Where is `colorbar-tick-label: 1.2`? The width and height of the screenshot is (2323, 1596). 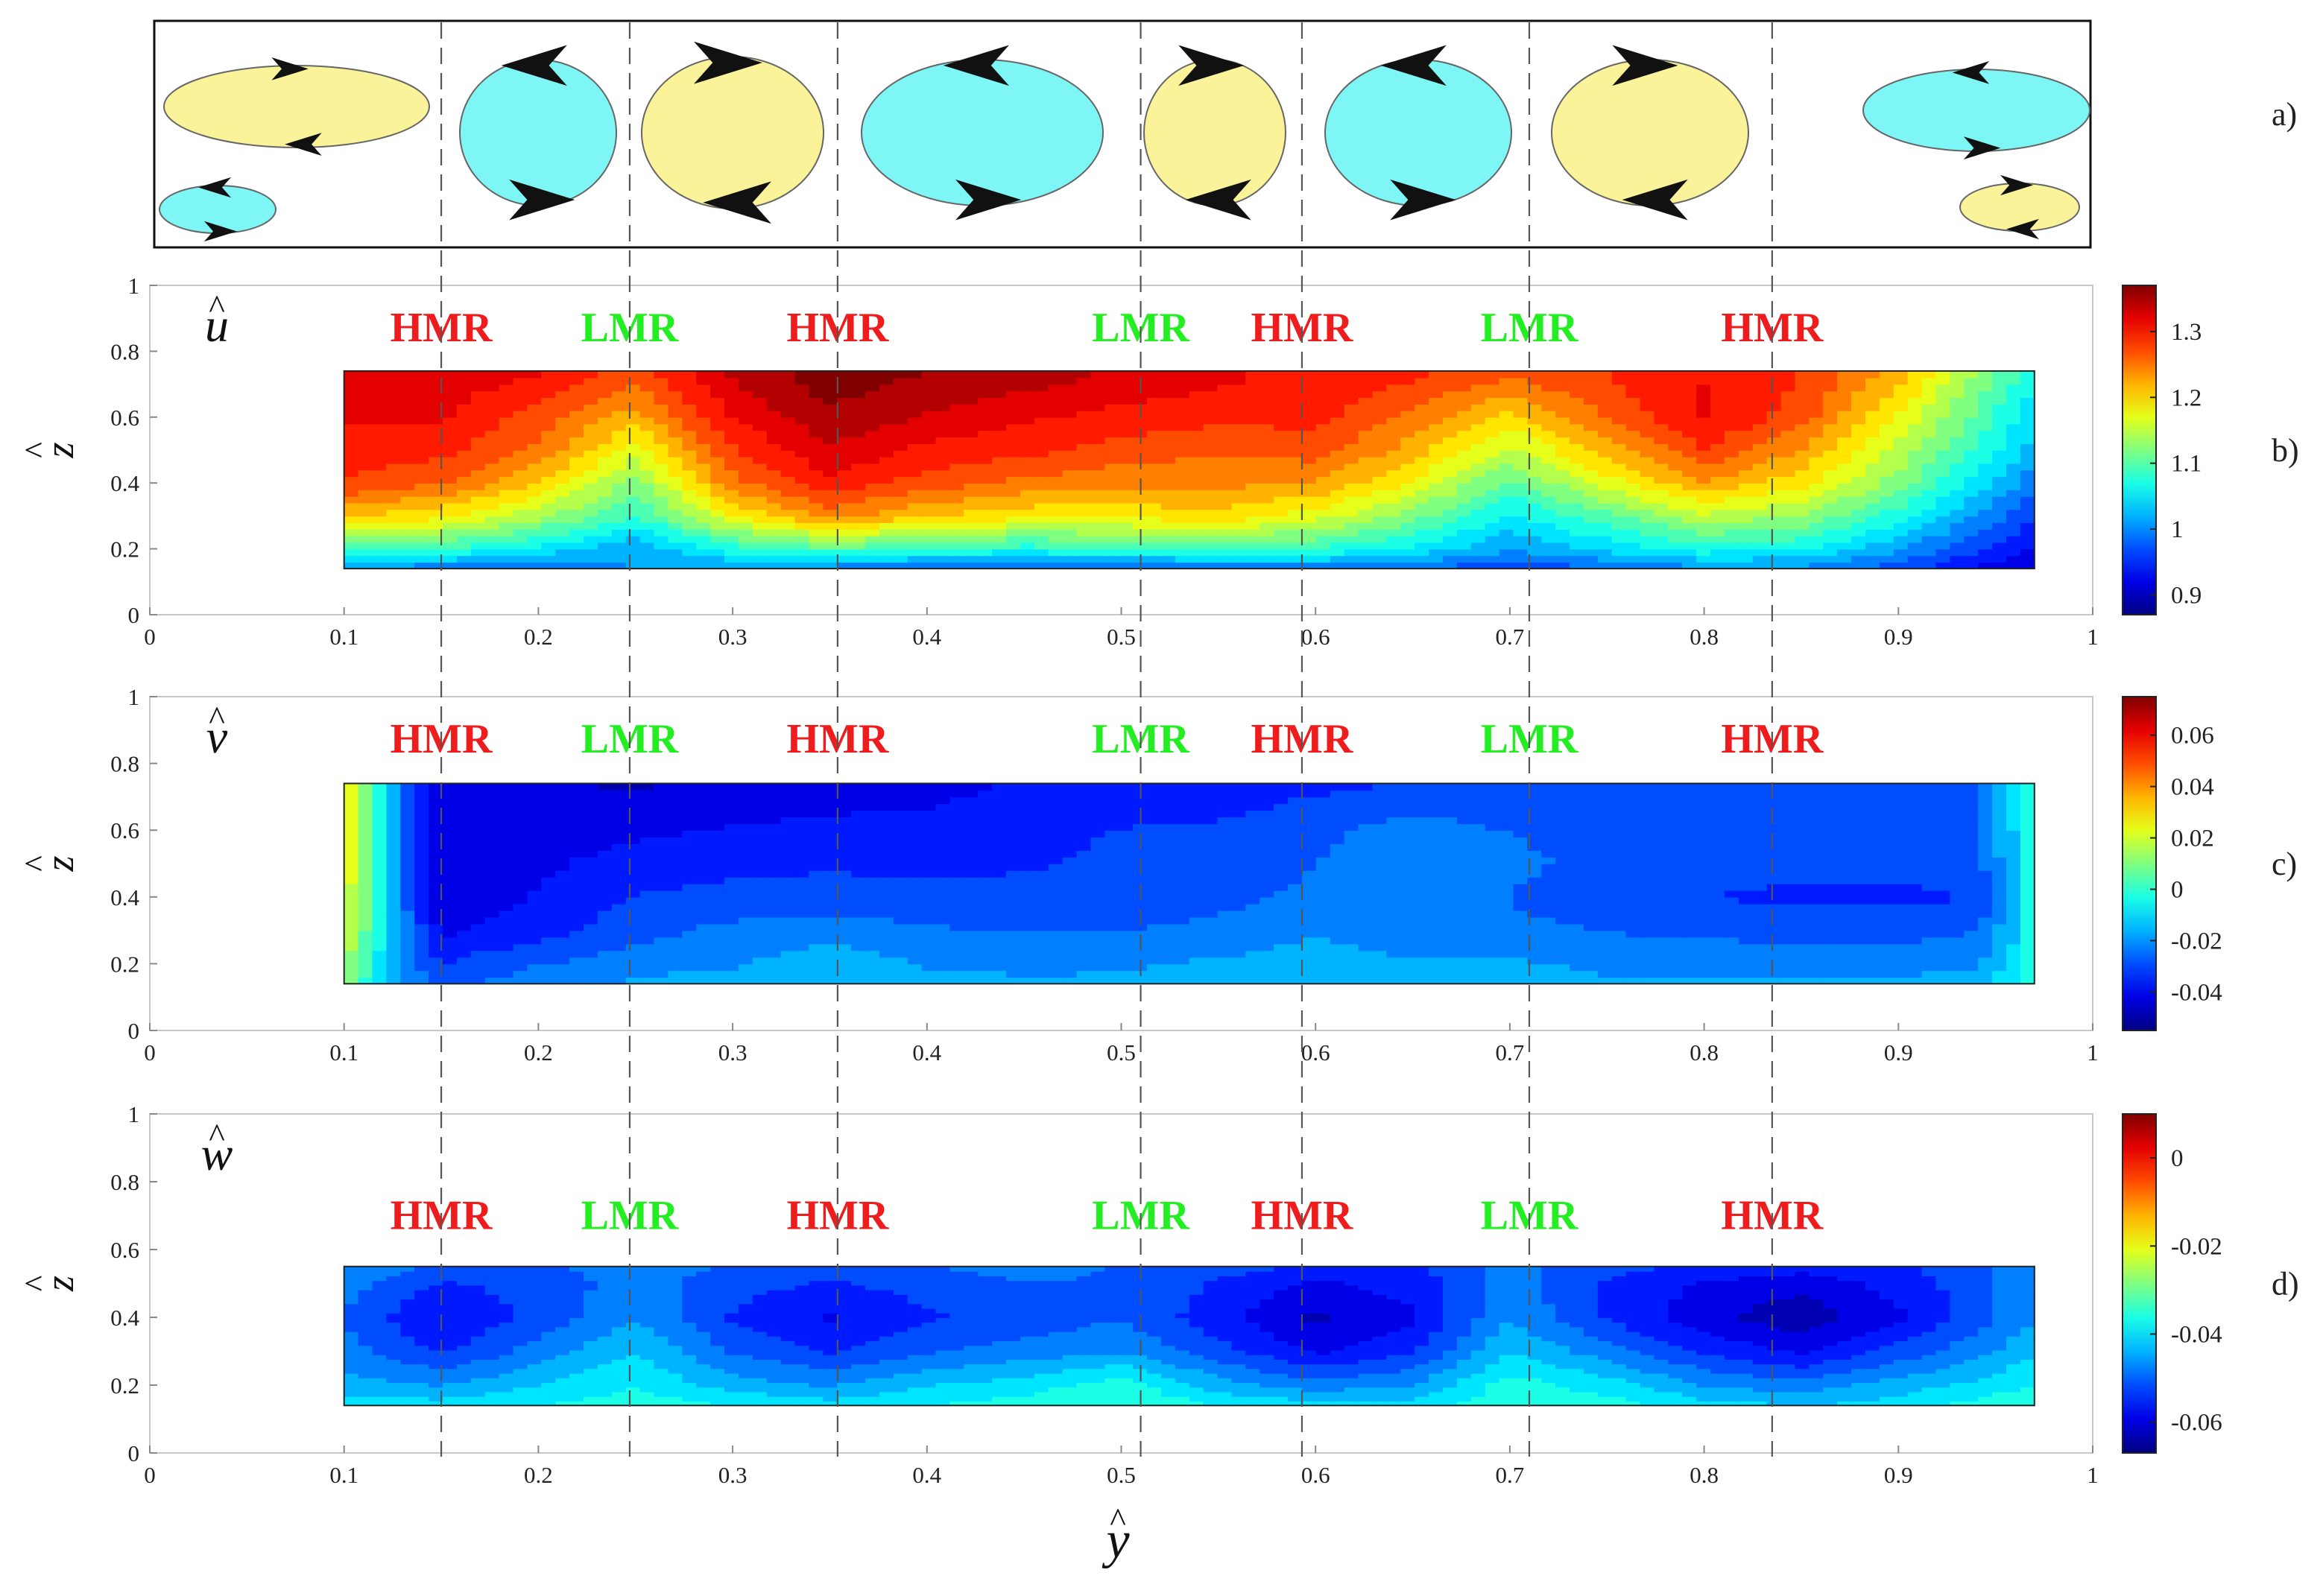 colorbar-tick-label: 1.2 is located at coordinates (2186, 397).